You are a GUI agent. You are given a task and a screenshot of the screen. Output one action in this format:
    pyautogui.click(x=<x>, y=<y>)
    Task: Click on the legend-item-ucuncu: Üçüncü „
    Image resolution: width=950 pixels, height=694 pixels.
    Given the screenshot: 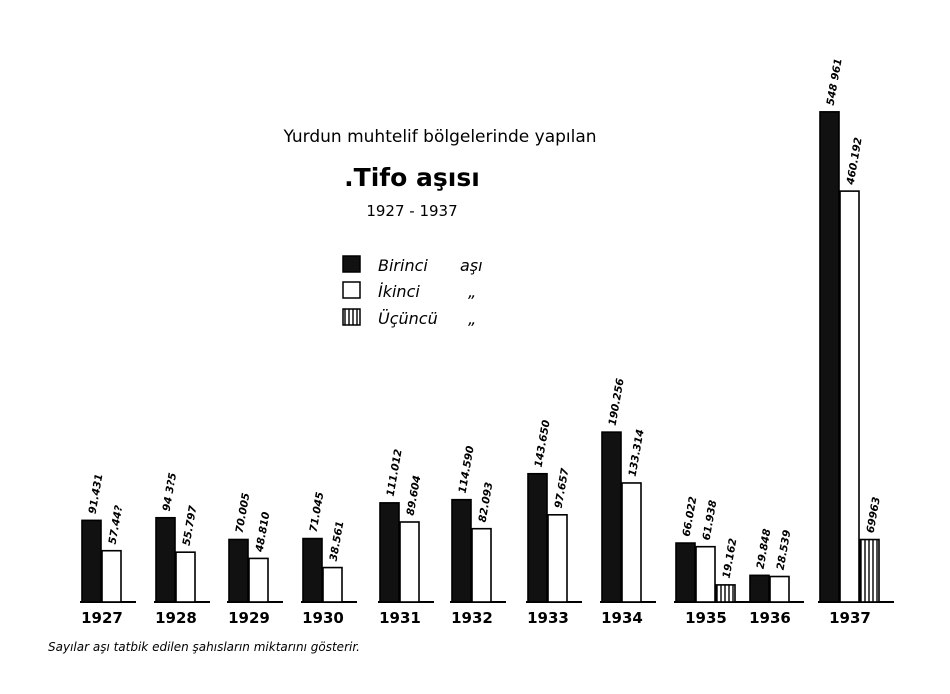 What is the action you would take?
    pyautogui.click(x=409, y=318)
    